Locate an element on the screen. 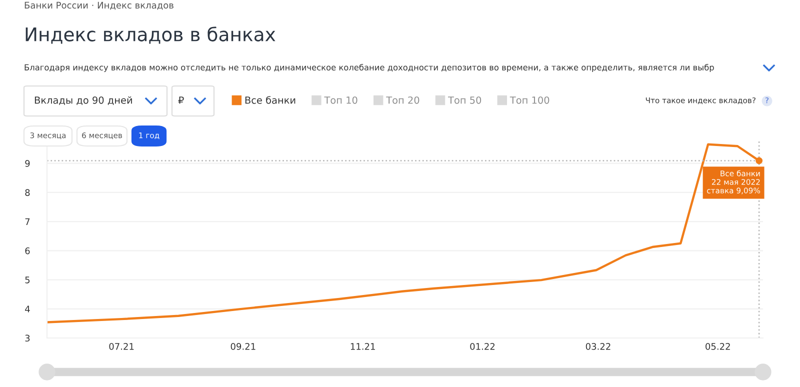  x-tick-label: 05.22 is located at coordinates (718, 346).